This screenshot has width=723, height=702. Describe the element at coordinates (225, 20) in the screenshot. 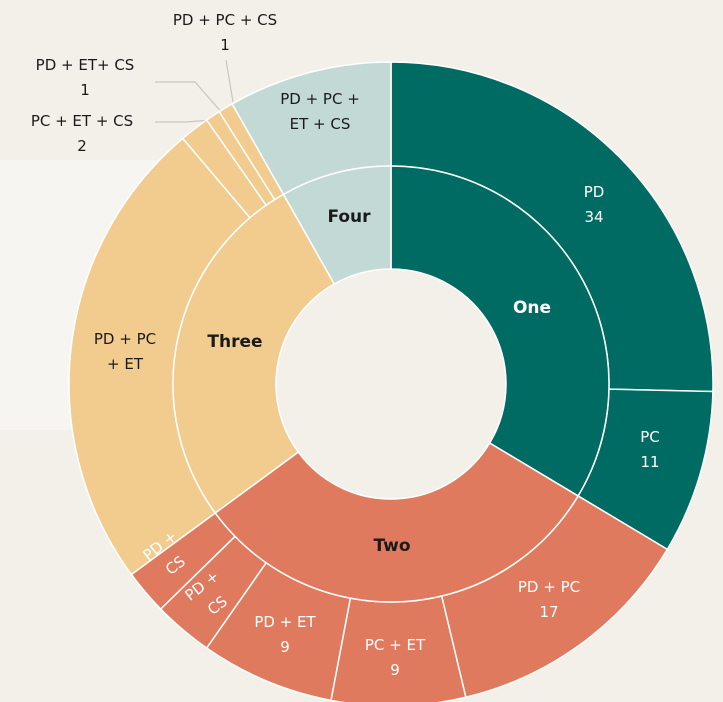

I see `label-text: PD + PC + CS` at that location.